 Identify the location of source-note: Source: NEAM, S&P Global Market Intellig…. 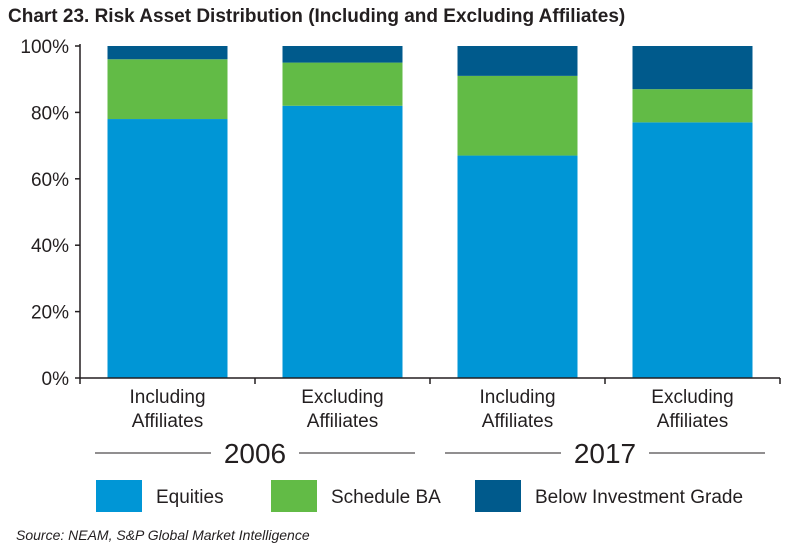
(163, 535).